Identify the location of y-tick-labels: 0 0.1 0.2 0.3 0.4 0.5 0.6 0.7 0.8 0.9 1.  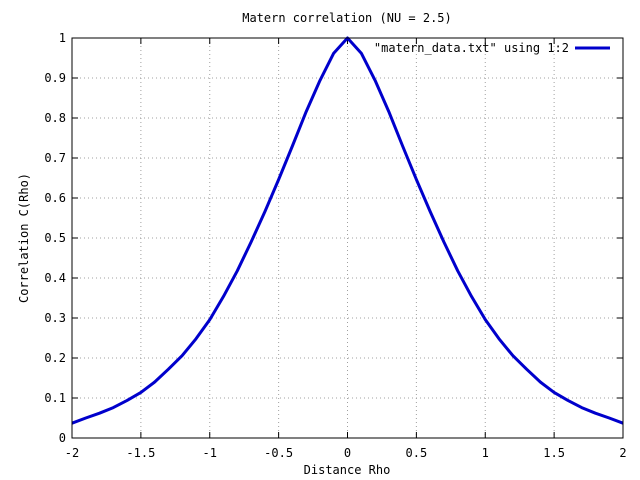
(55, 238).